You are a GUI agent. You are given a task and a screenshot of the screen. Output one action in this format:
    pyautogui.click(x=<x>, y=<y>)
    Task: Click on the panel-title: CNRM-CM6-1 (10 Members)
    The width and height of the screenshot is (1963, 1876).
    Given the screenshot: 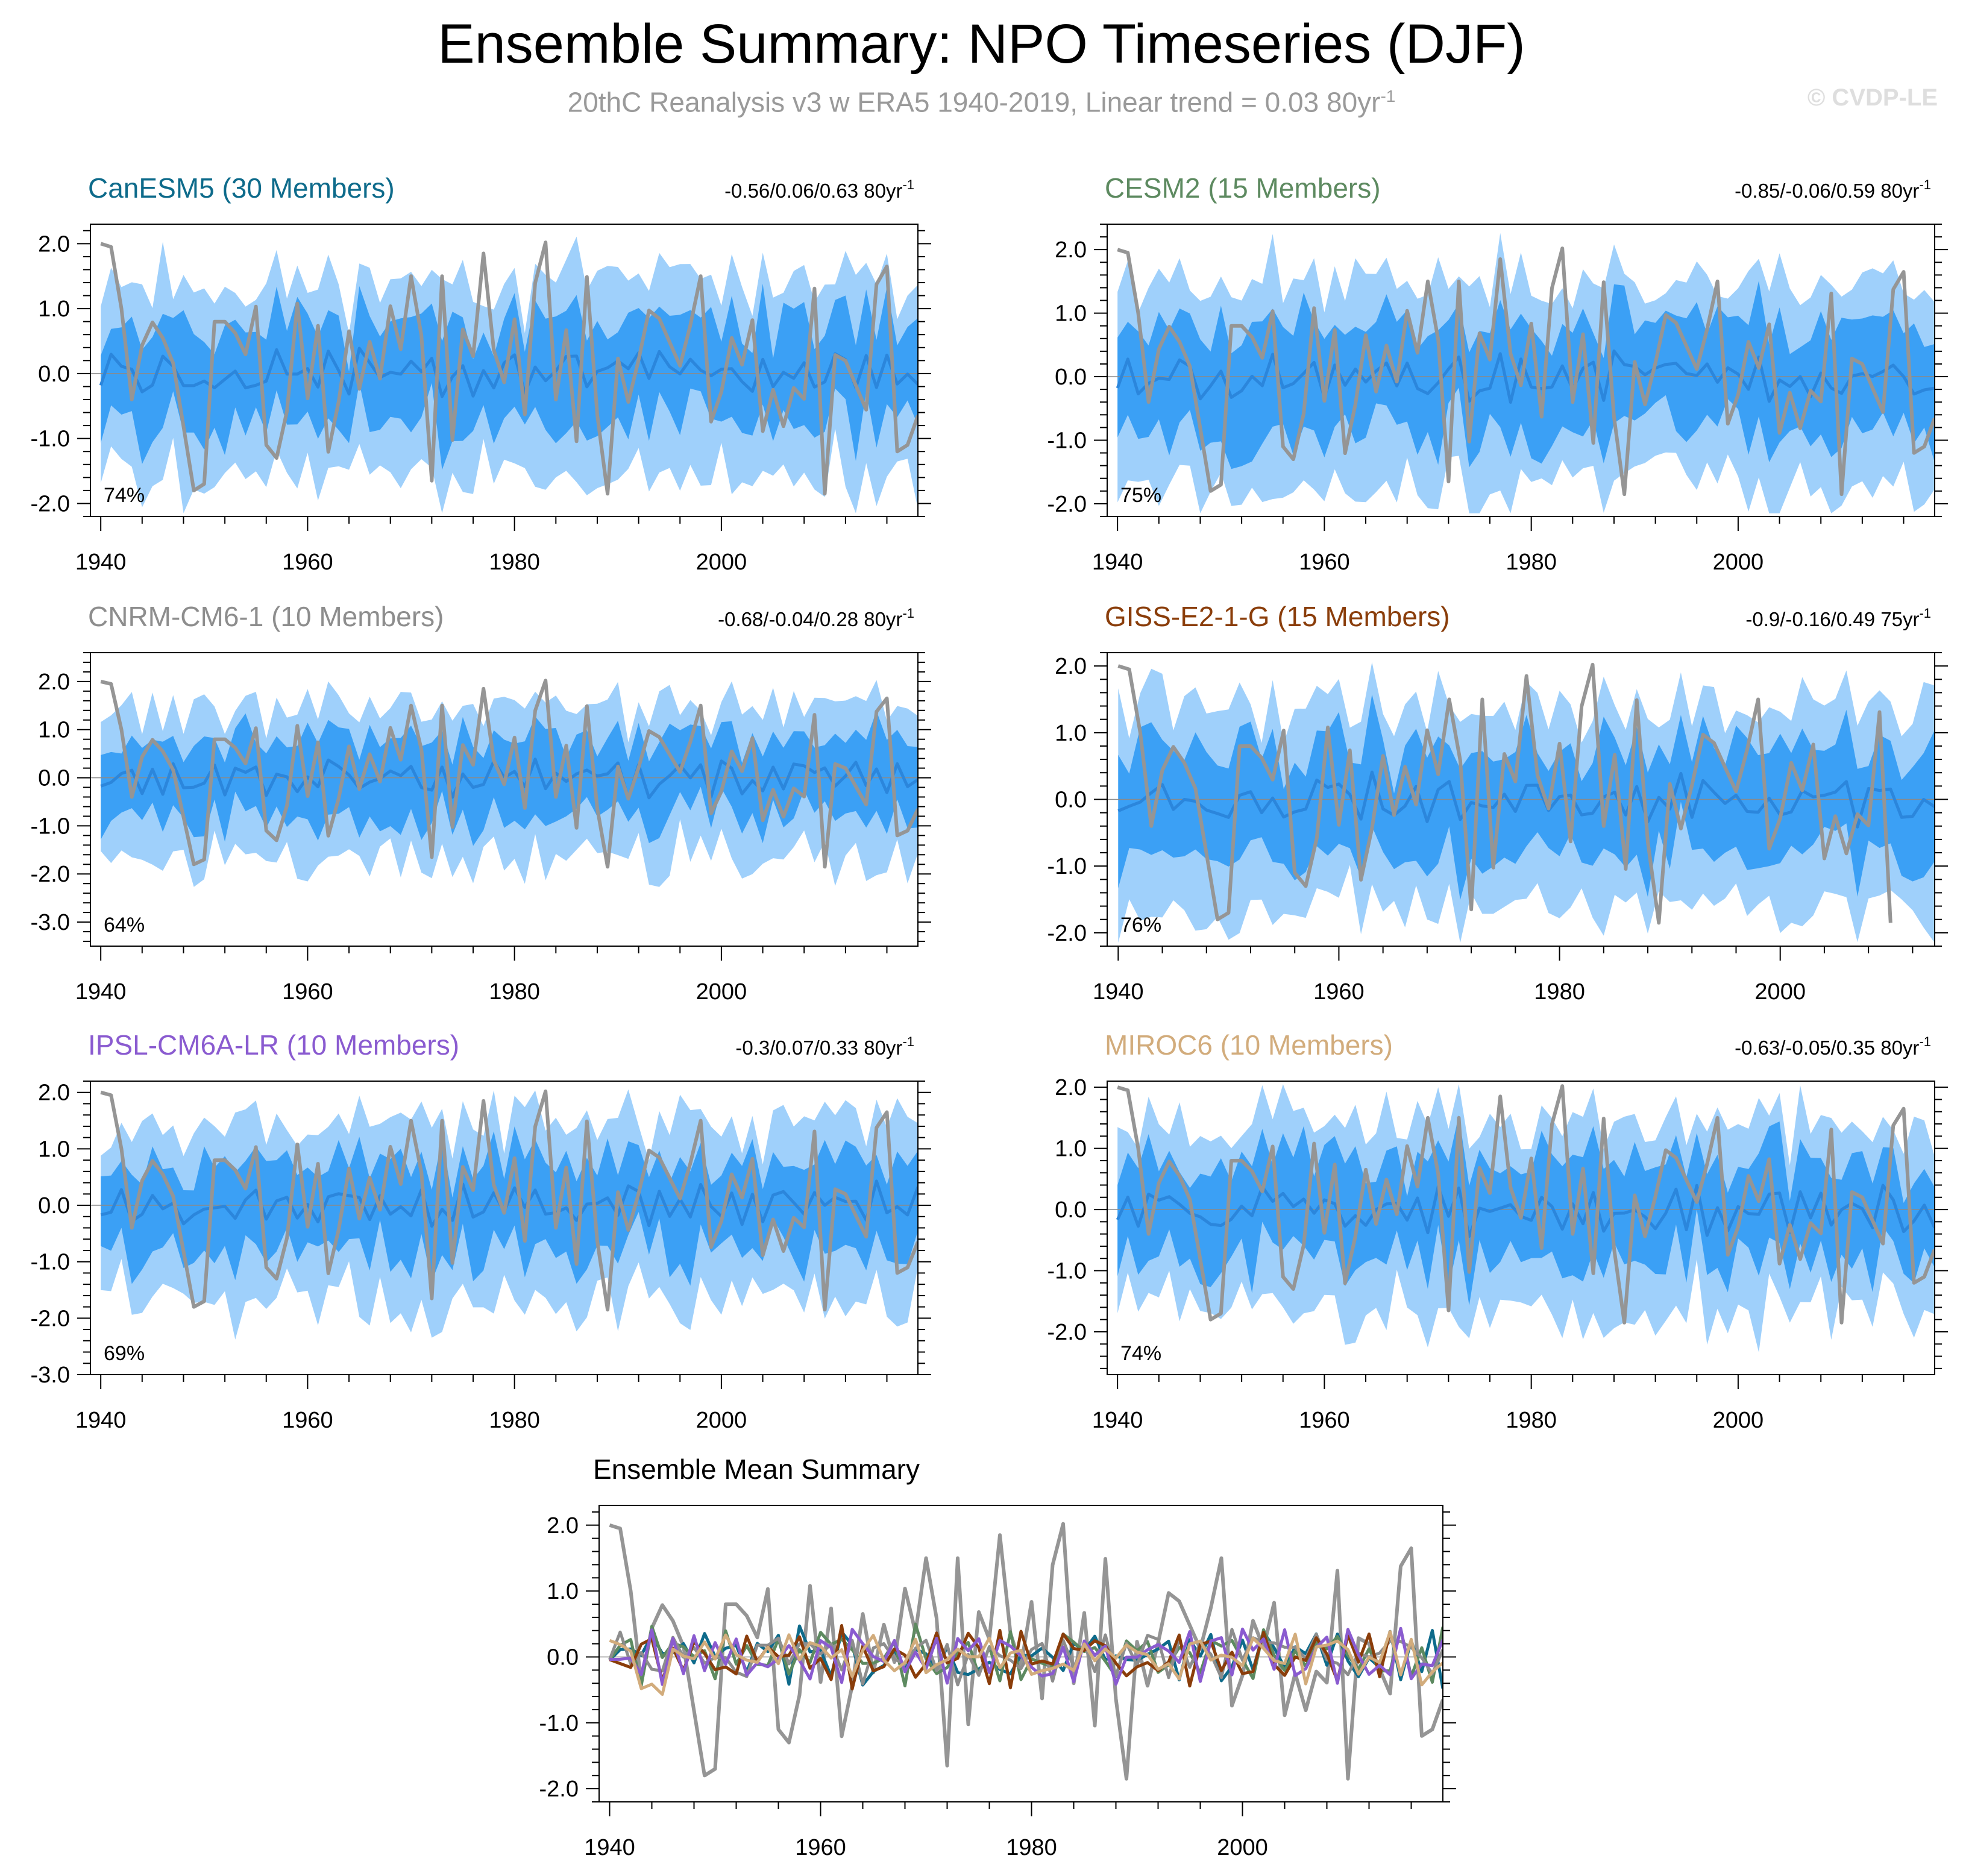 What is the action you would take?
    pyautogui.click(x=266, y=616)
    